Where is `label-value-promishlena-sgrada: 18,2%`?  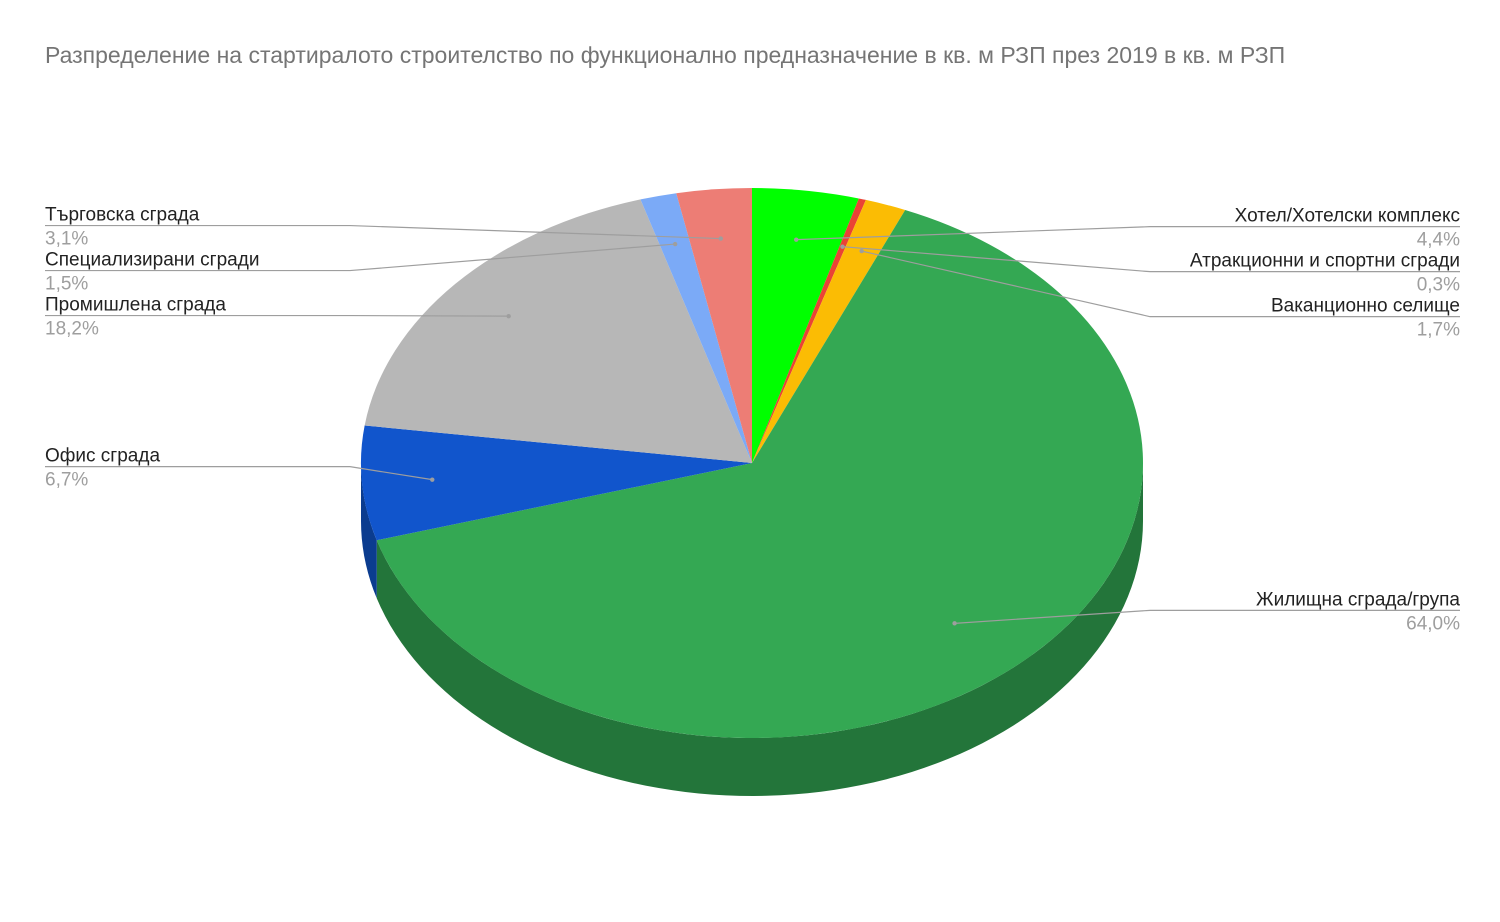
label-value-promishlena-sgrada: 18,2% is located at coordinates (72, 329).